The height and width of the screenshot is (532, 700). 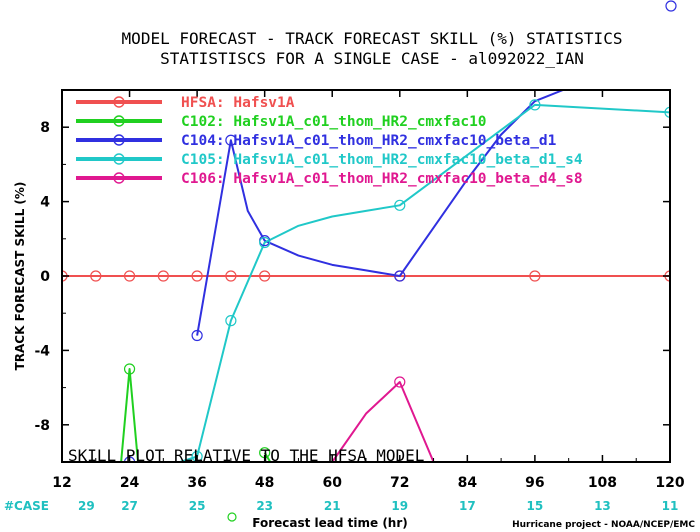 I want to click on x-tick-label: 120, so click(x=669, y=483).